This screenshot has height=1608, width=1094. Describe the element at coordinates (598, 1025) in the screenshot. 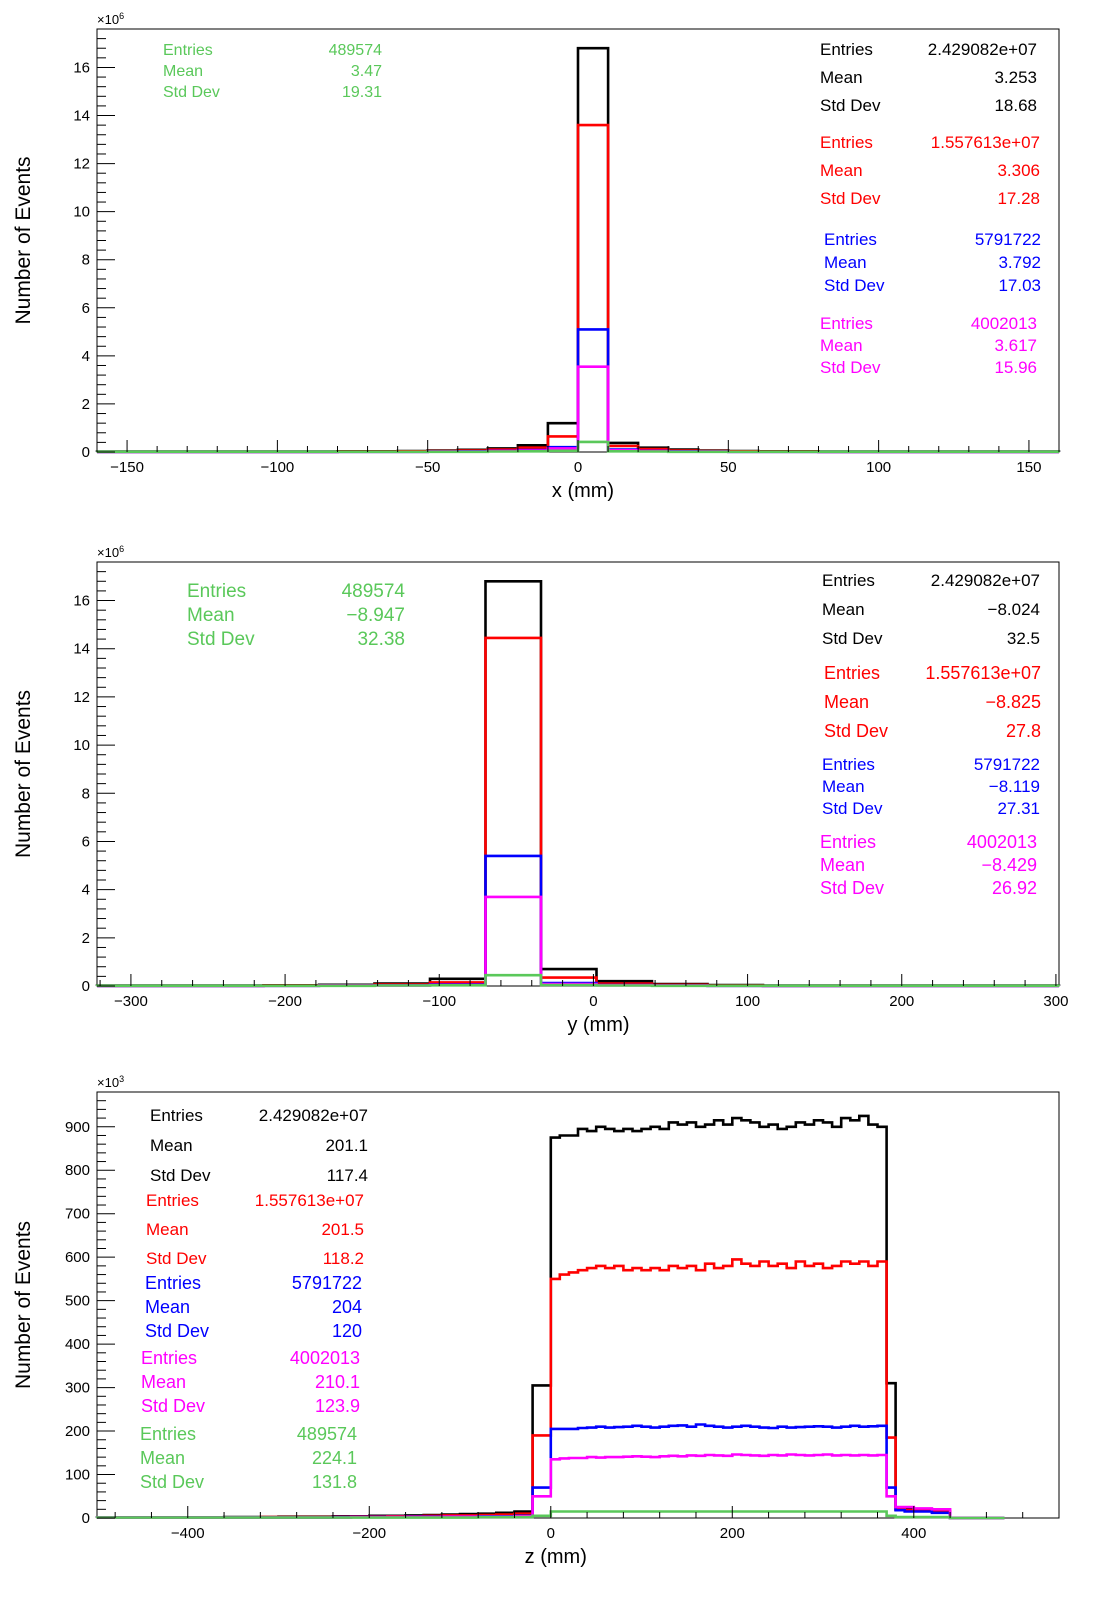

I see `x-axis-title: y (mm)` at that location.